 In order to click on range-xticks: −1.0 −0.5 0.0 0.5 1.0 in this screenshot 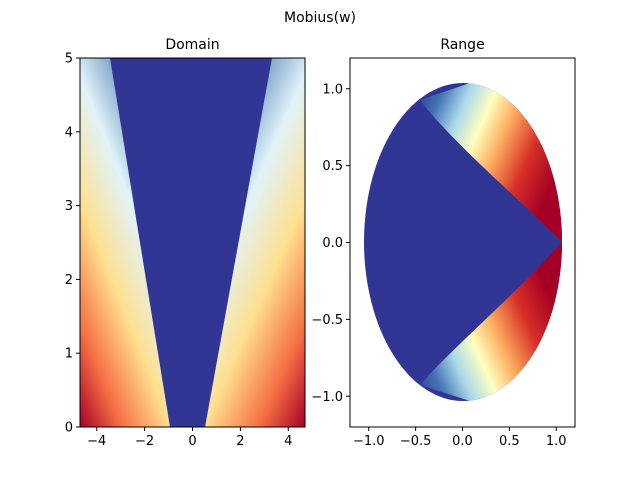, I will do `click(460, 438)`.